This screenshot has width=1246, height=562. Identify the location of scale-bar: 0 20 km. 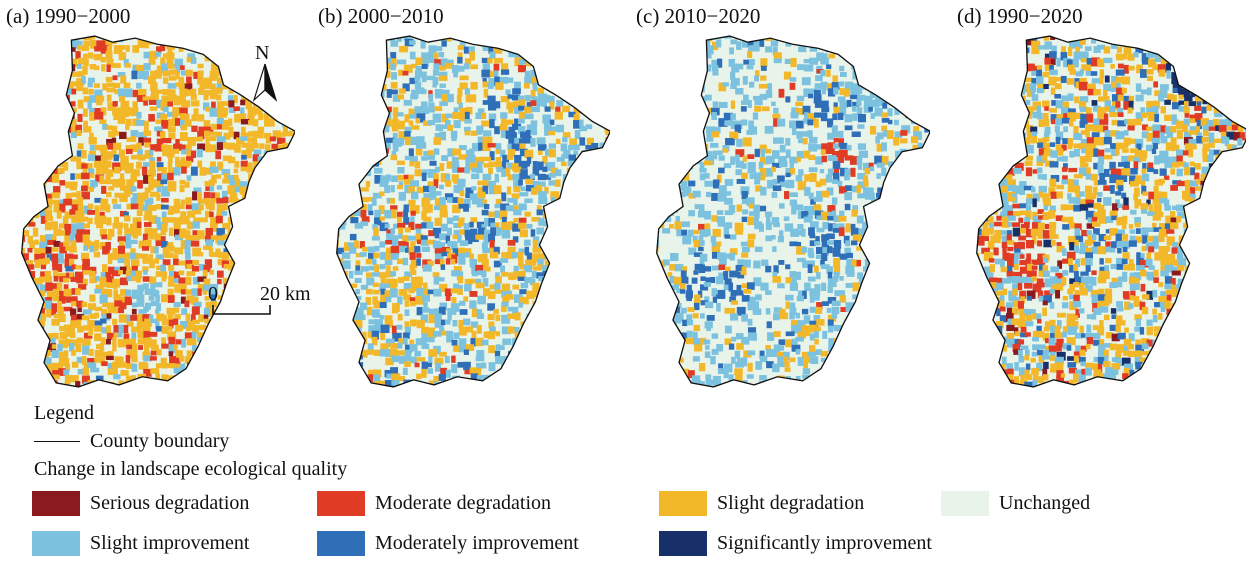
(263, 301).